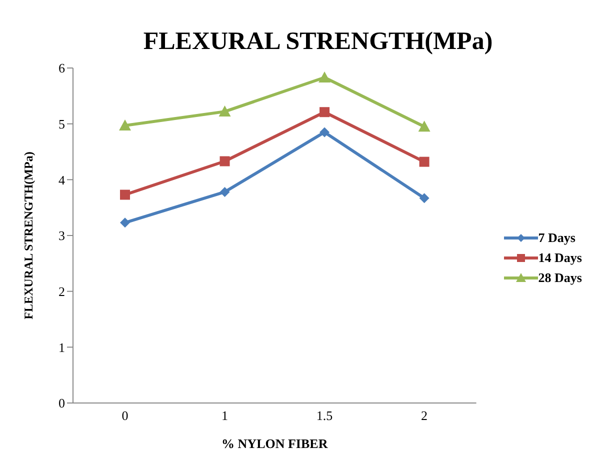 This screenshot has height=455, width=590. Describe the element at coordinates (560, 258) in the screenshot. I see `legend-label: 14 Days` at that location.